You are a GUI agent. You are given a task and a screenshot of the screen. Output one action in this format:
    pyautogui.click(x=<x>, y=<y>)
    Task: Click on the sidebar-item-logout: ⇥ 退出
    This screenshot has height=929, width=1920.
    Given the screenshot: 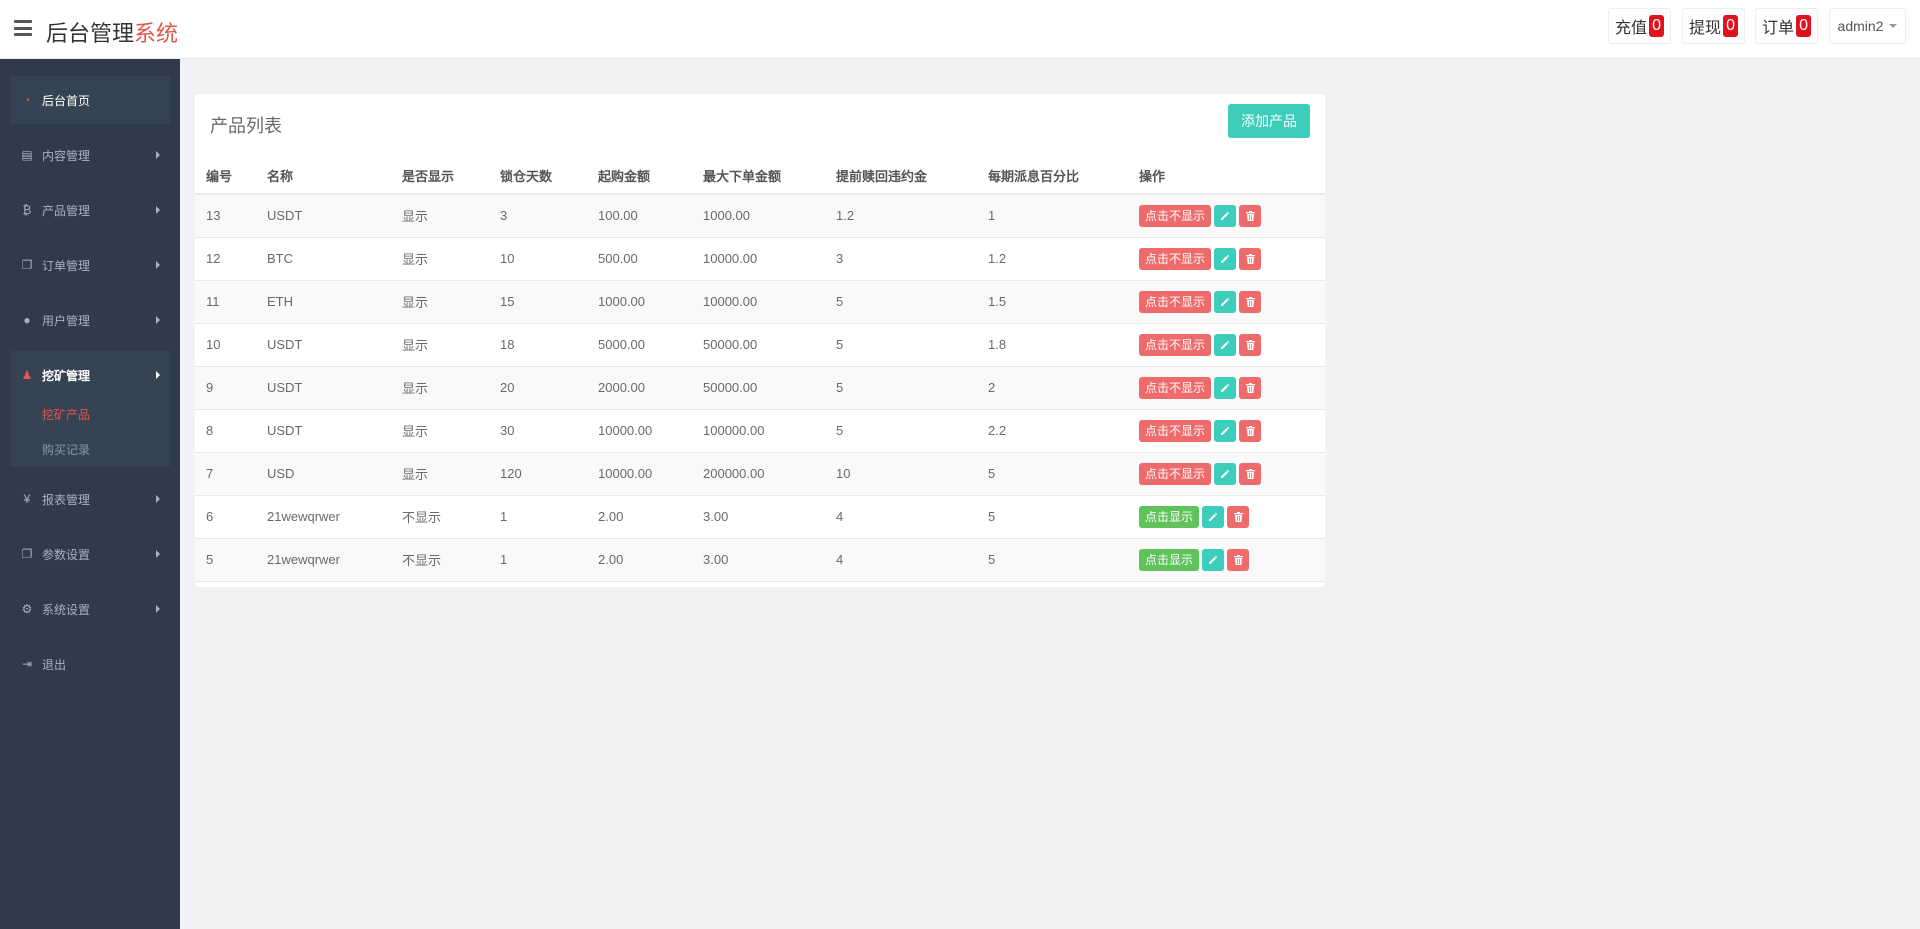 What is the action you would take?
    pyautogui.click(x=90, y=664)
    